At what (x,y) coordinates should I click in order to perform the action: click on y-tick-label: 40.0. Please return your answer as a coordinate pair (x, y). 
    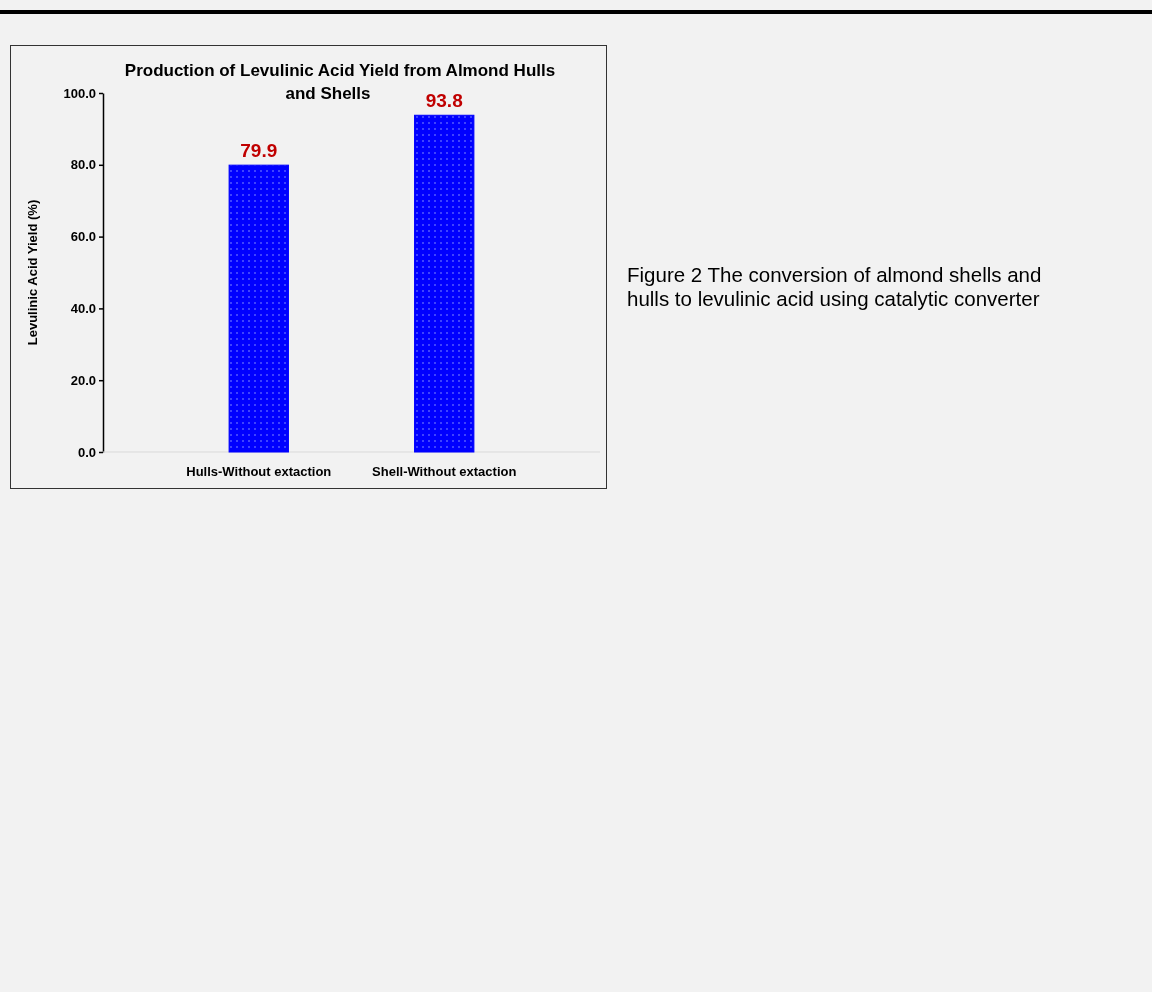
    Looking at the image, I should click on (83, 309).